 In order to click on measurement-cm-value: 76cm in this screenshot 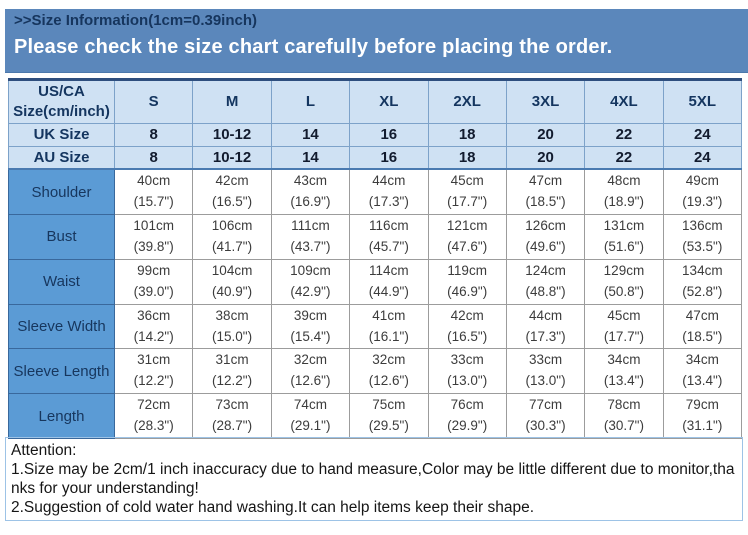, I will do `click(467, 405)`.